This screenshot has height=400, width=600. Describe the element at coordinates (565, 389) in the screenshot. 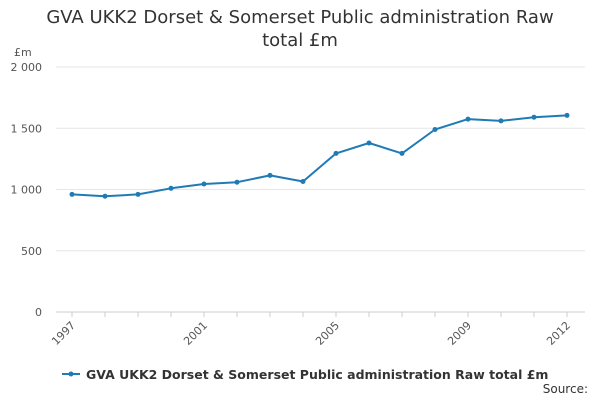

I see `source-label: Source:` at that location.